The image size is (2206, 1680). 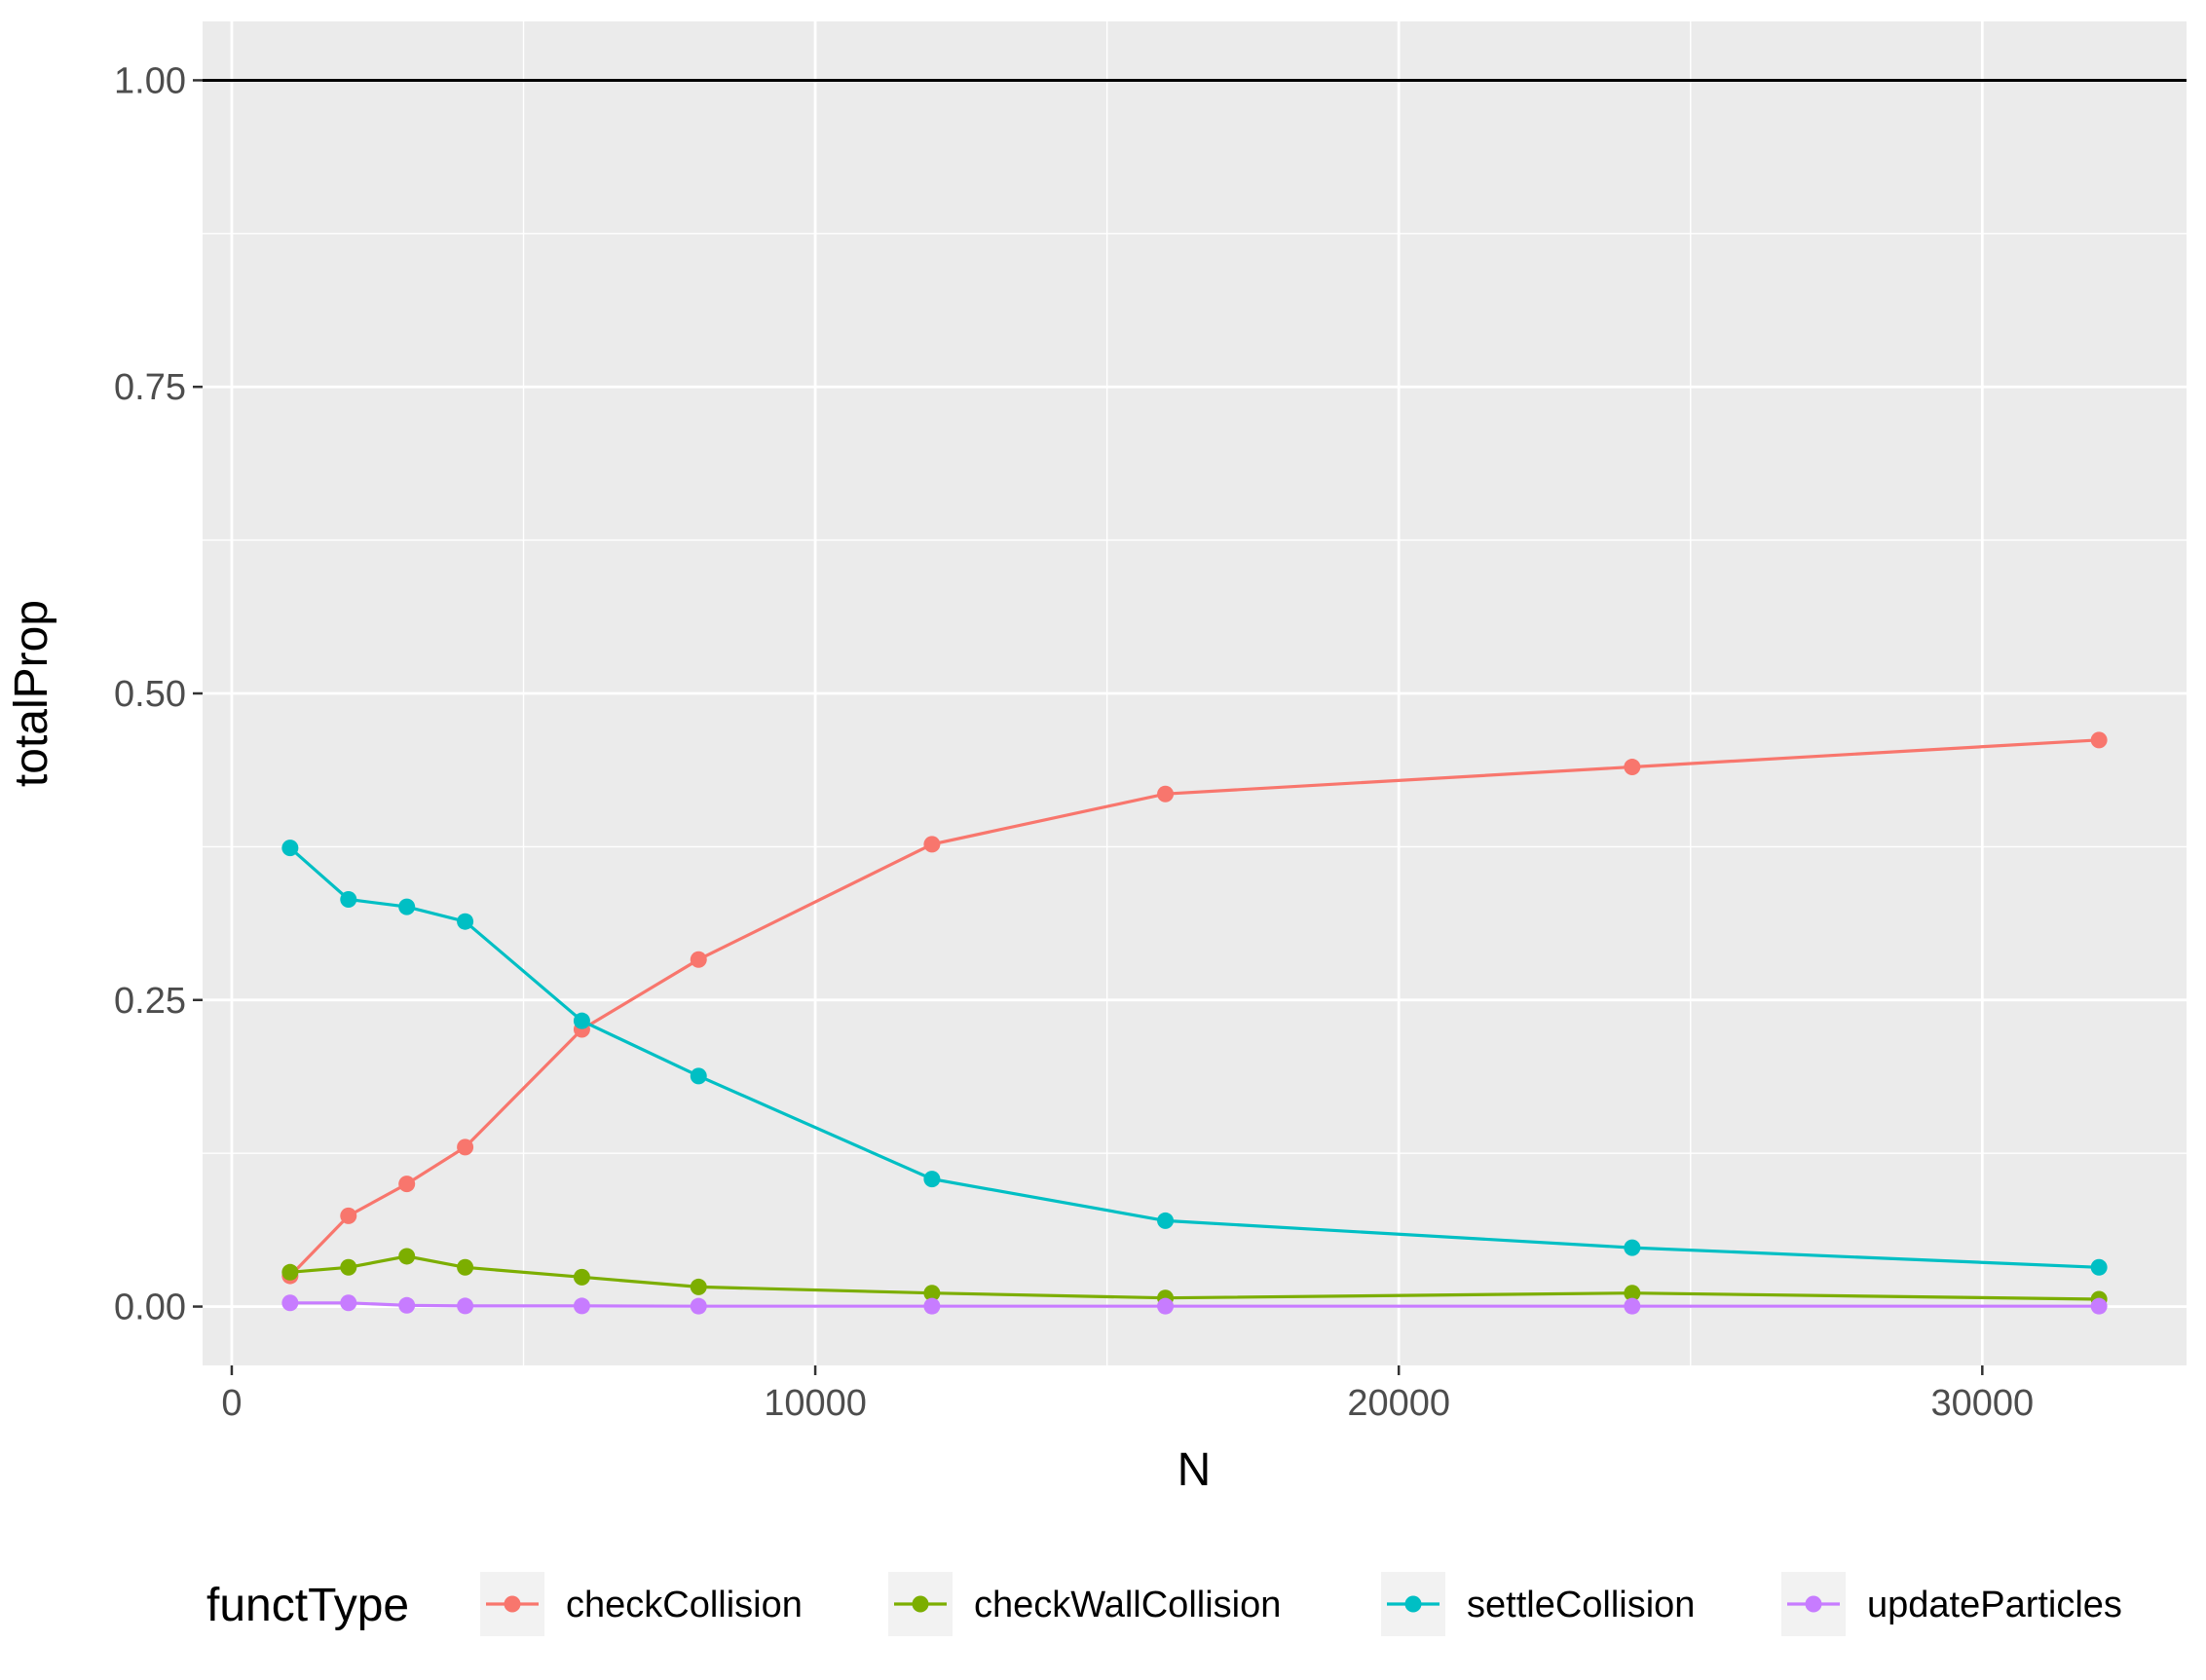 What do you see at coordinates (1581, 1605) in the screenshot?
I see `legend-label: settleCollision` at bounding box center [1581, 1605].